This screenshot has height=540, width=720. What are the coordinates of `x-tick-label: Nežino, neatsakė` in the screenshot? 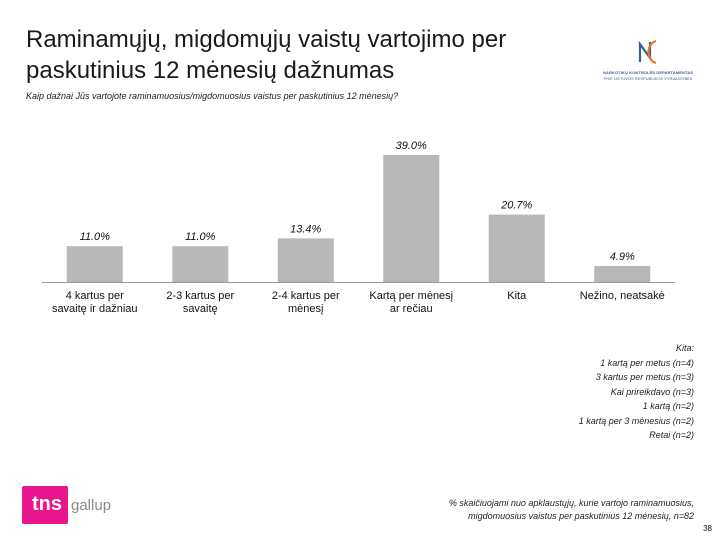 It's located at (622, 296).